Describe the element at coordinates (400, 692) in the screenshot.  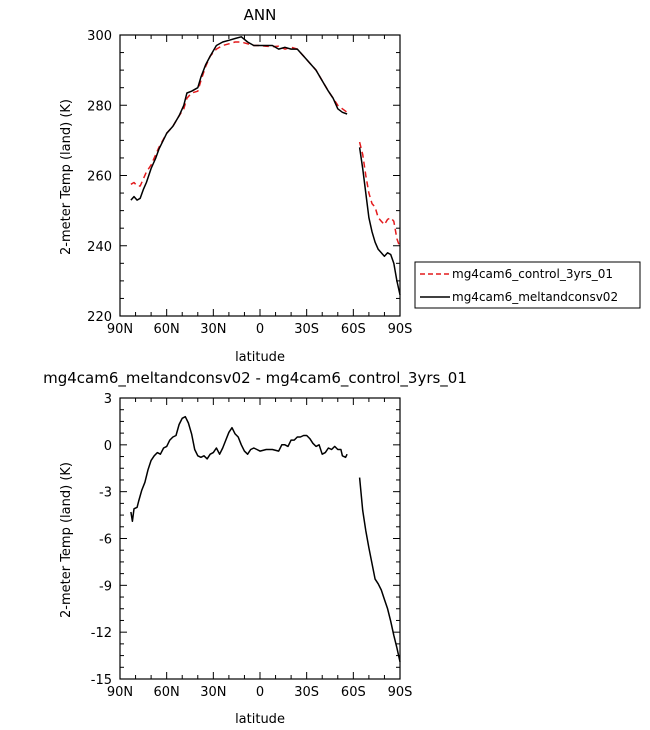
I see `bottom-x-tick-label: 90S` at that location.